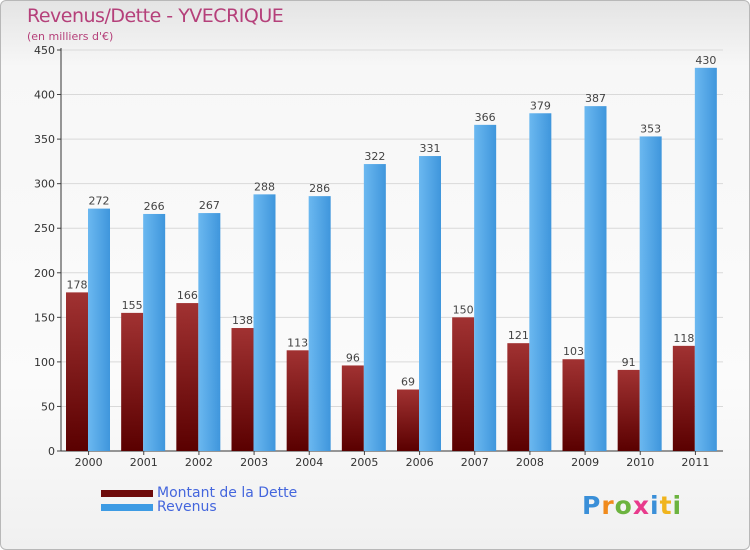 The image size is (750, 550). What do you see at coordinates (254, 462) in the screenshot?
I see `x-tick-label: 2003` at bounding box center [254, 462].